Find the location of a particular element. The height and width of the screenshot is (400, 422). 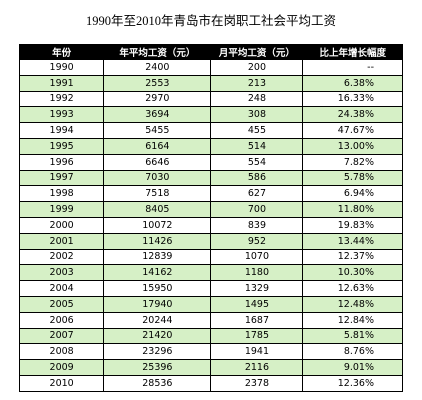

cell-monthly-wage: 455 is located at coordinates (257, 130).